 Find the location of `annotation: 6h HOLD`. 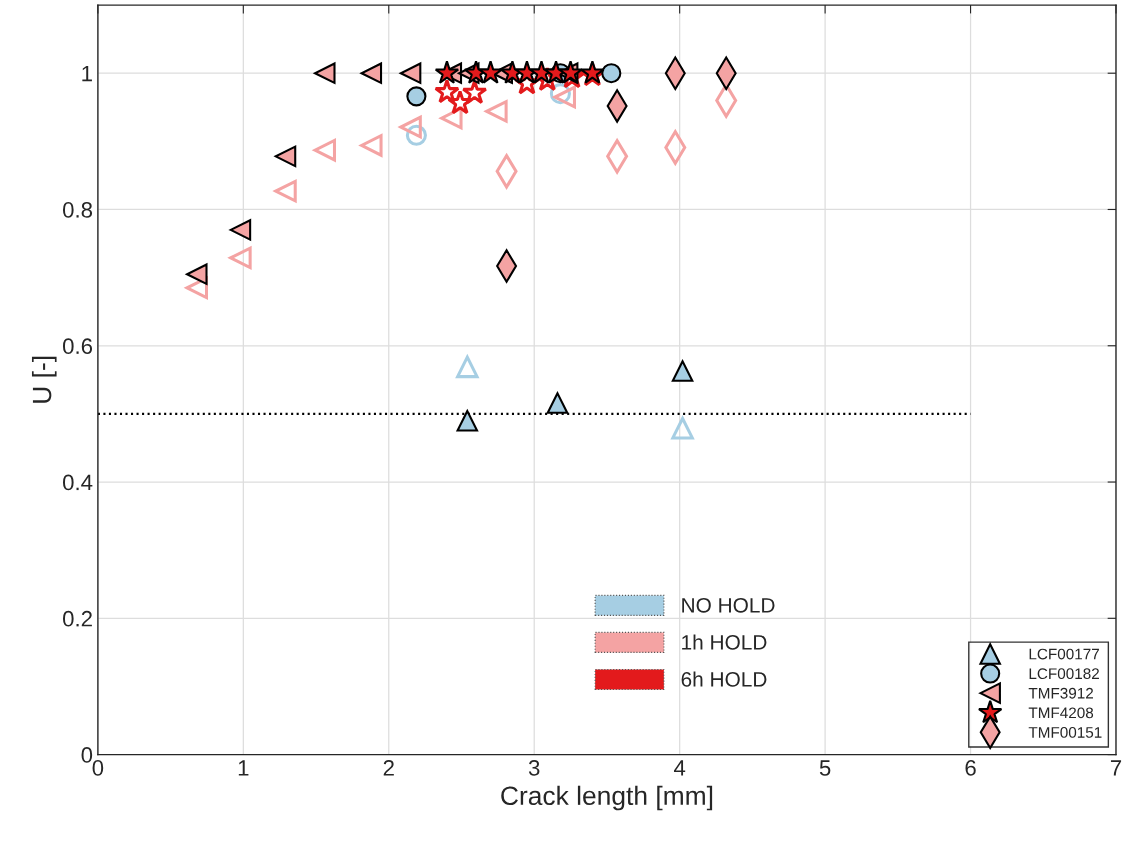

annotation: 6h HOLD is located at coordinates (724, 679).